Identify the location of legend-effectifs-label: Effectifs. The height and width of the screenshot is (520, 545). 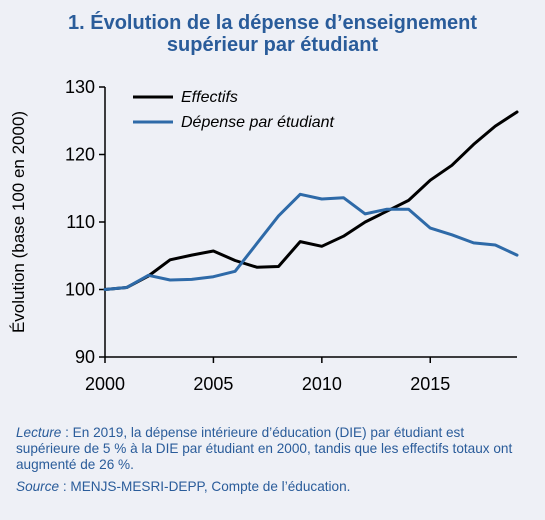
(209, 97).